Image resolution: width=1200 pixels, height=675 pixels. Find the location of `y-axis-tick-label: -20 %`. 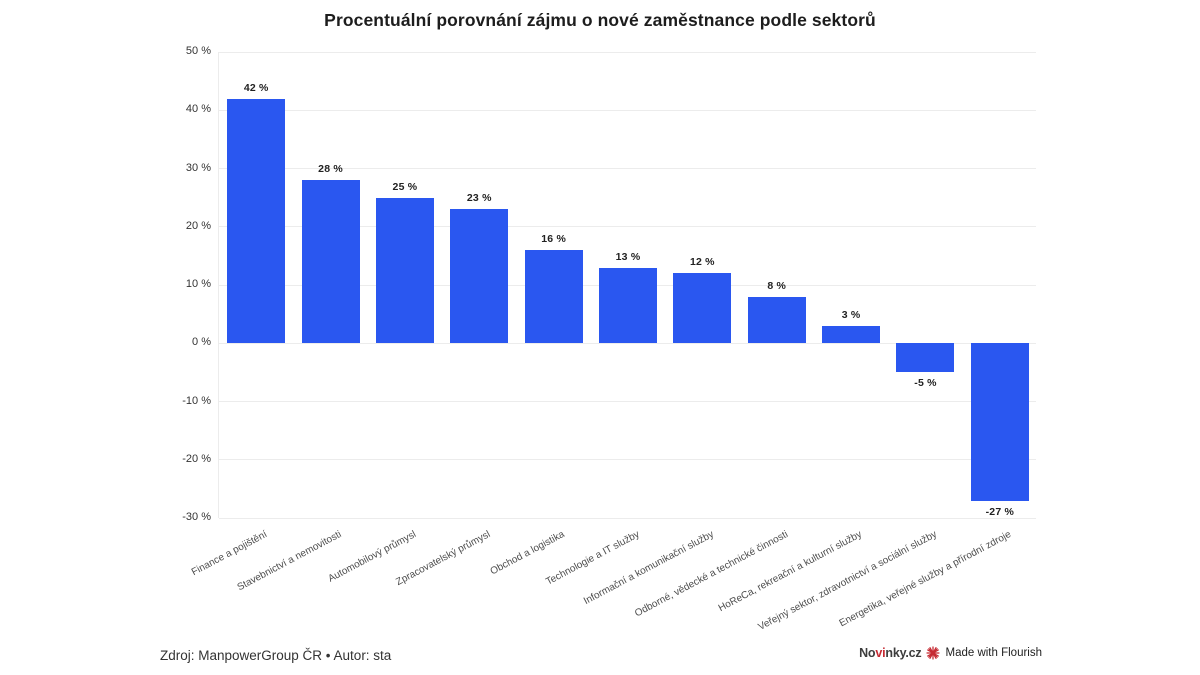

y-axis-tick-label: -20 % is located at coordinates (196, 458).